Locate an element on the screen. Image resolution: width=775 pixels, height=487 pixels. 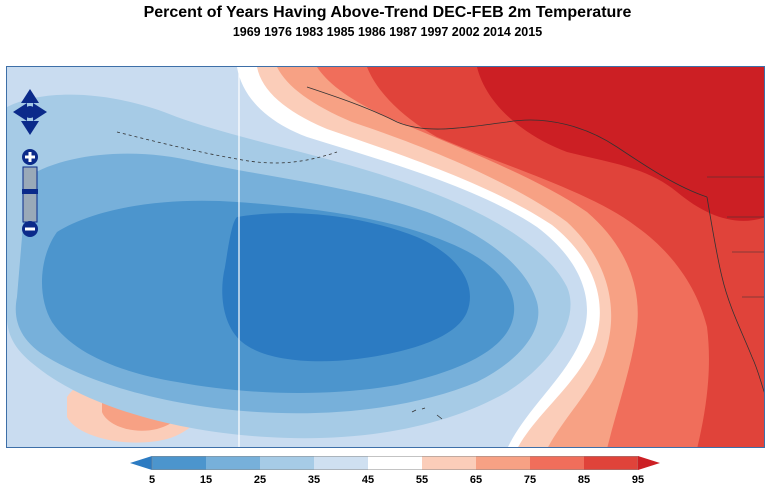
us-state-borders is located at coordinates (735, 237).